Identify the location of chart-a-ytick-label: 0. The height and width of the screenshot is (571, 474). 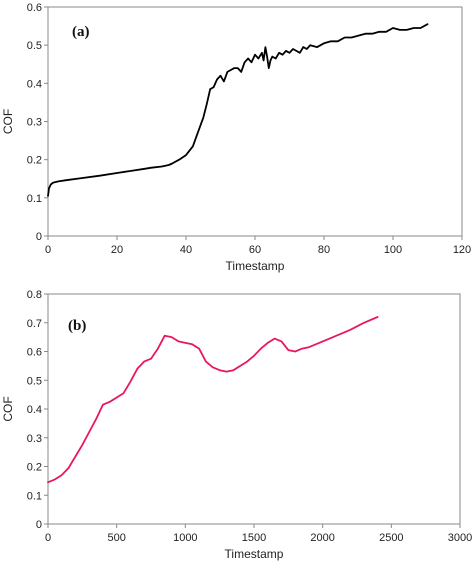
(39, 237).